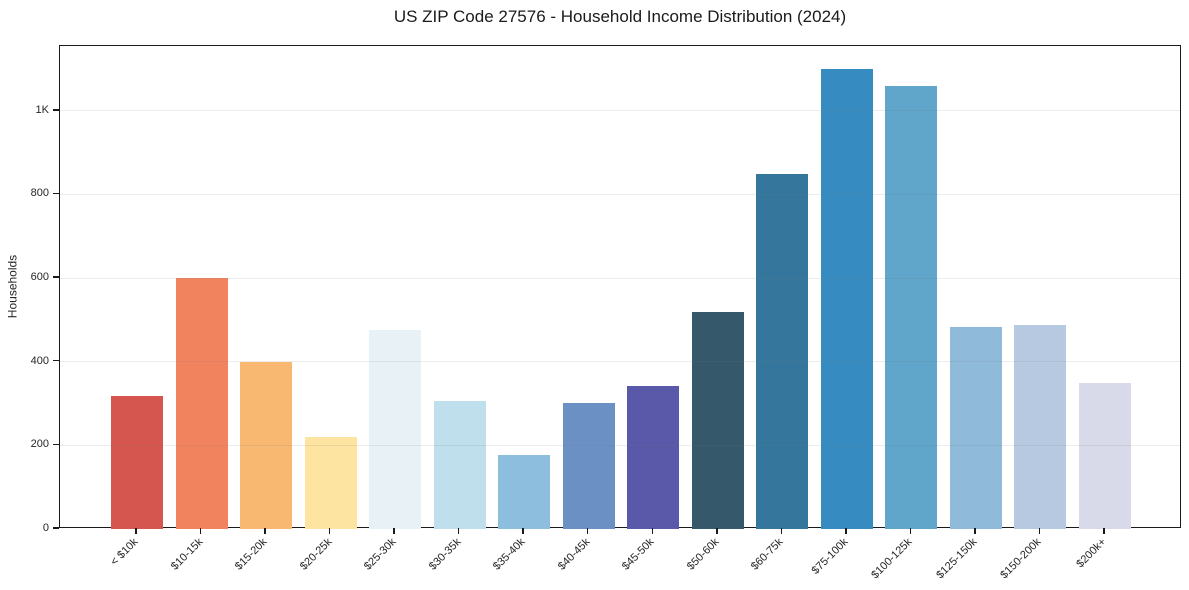 The width and height of the screenshot is (1189, 590). Describe the element at coordinates (1040, 427) in the screenshot. I see `bar-150-200k` at that location.